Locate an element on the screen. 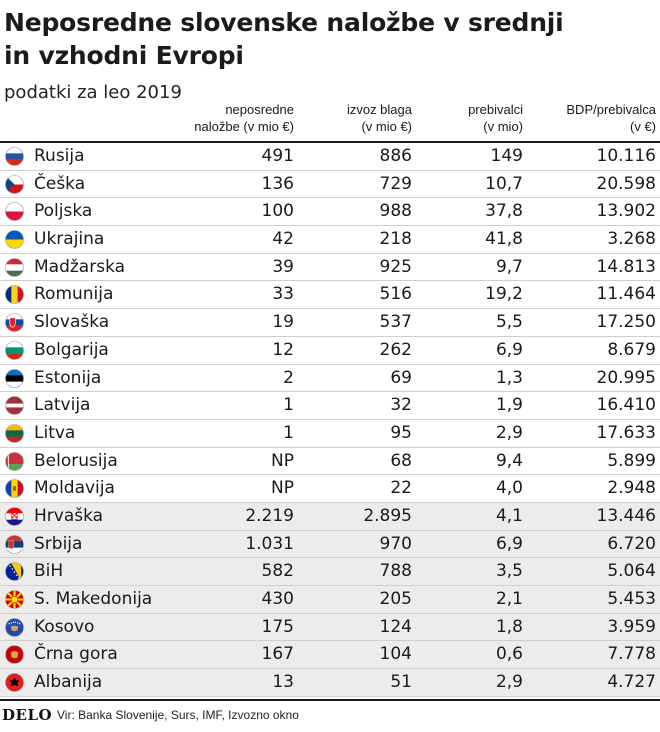 The width and height of the screenshot is (660, 732). population-value: 37,8 is located at coordinates (504, 211).